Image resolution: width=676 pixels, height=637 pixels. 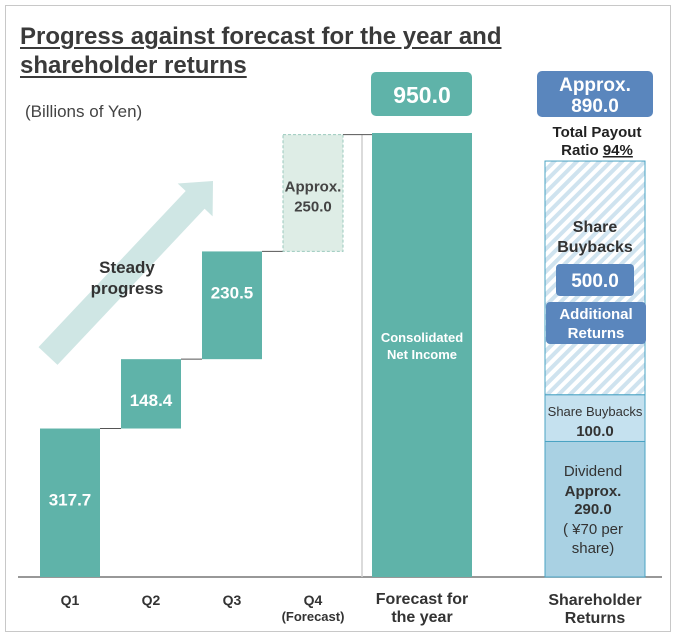 I want to click on payout-ratio-line-1: Total Payout, so click(x=597, y=132).